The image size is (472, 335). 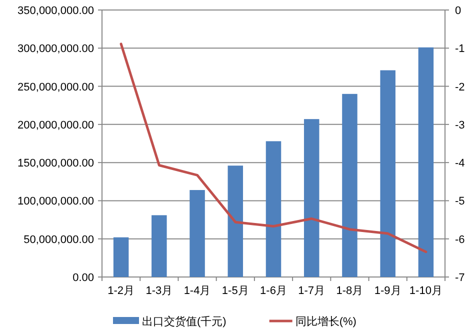 I want to click on x-tick-label: 1-9月, so click(x=388, y=291).